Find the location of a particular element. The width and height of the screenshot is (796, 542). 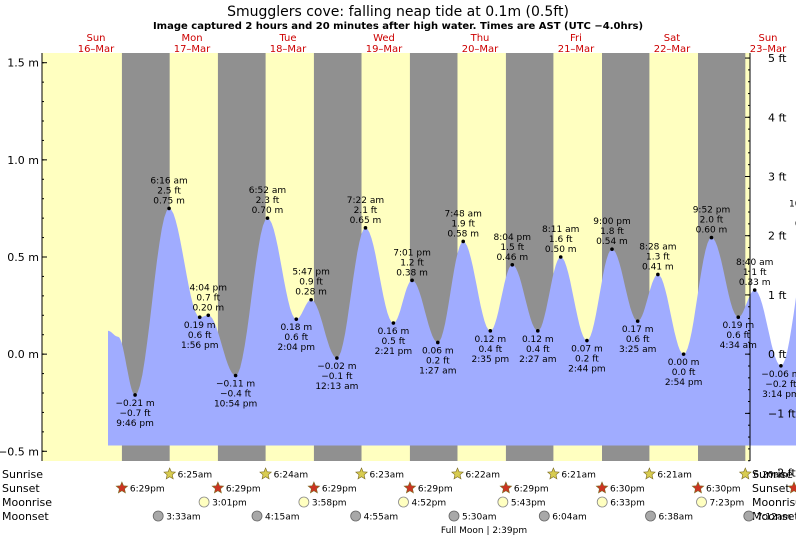

moonset-time: 6:04am is located at coordinates (569, 518).